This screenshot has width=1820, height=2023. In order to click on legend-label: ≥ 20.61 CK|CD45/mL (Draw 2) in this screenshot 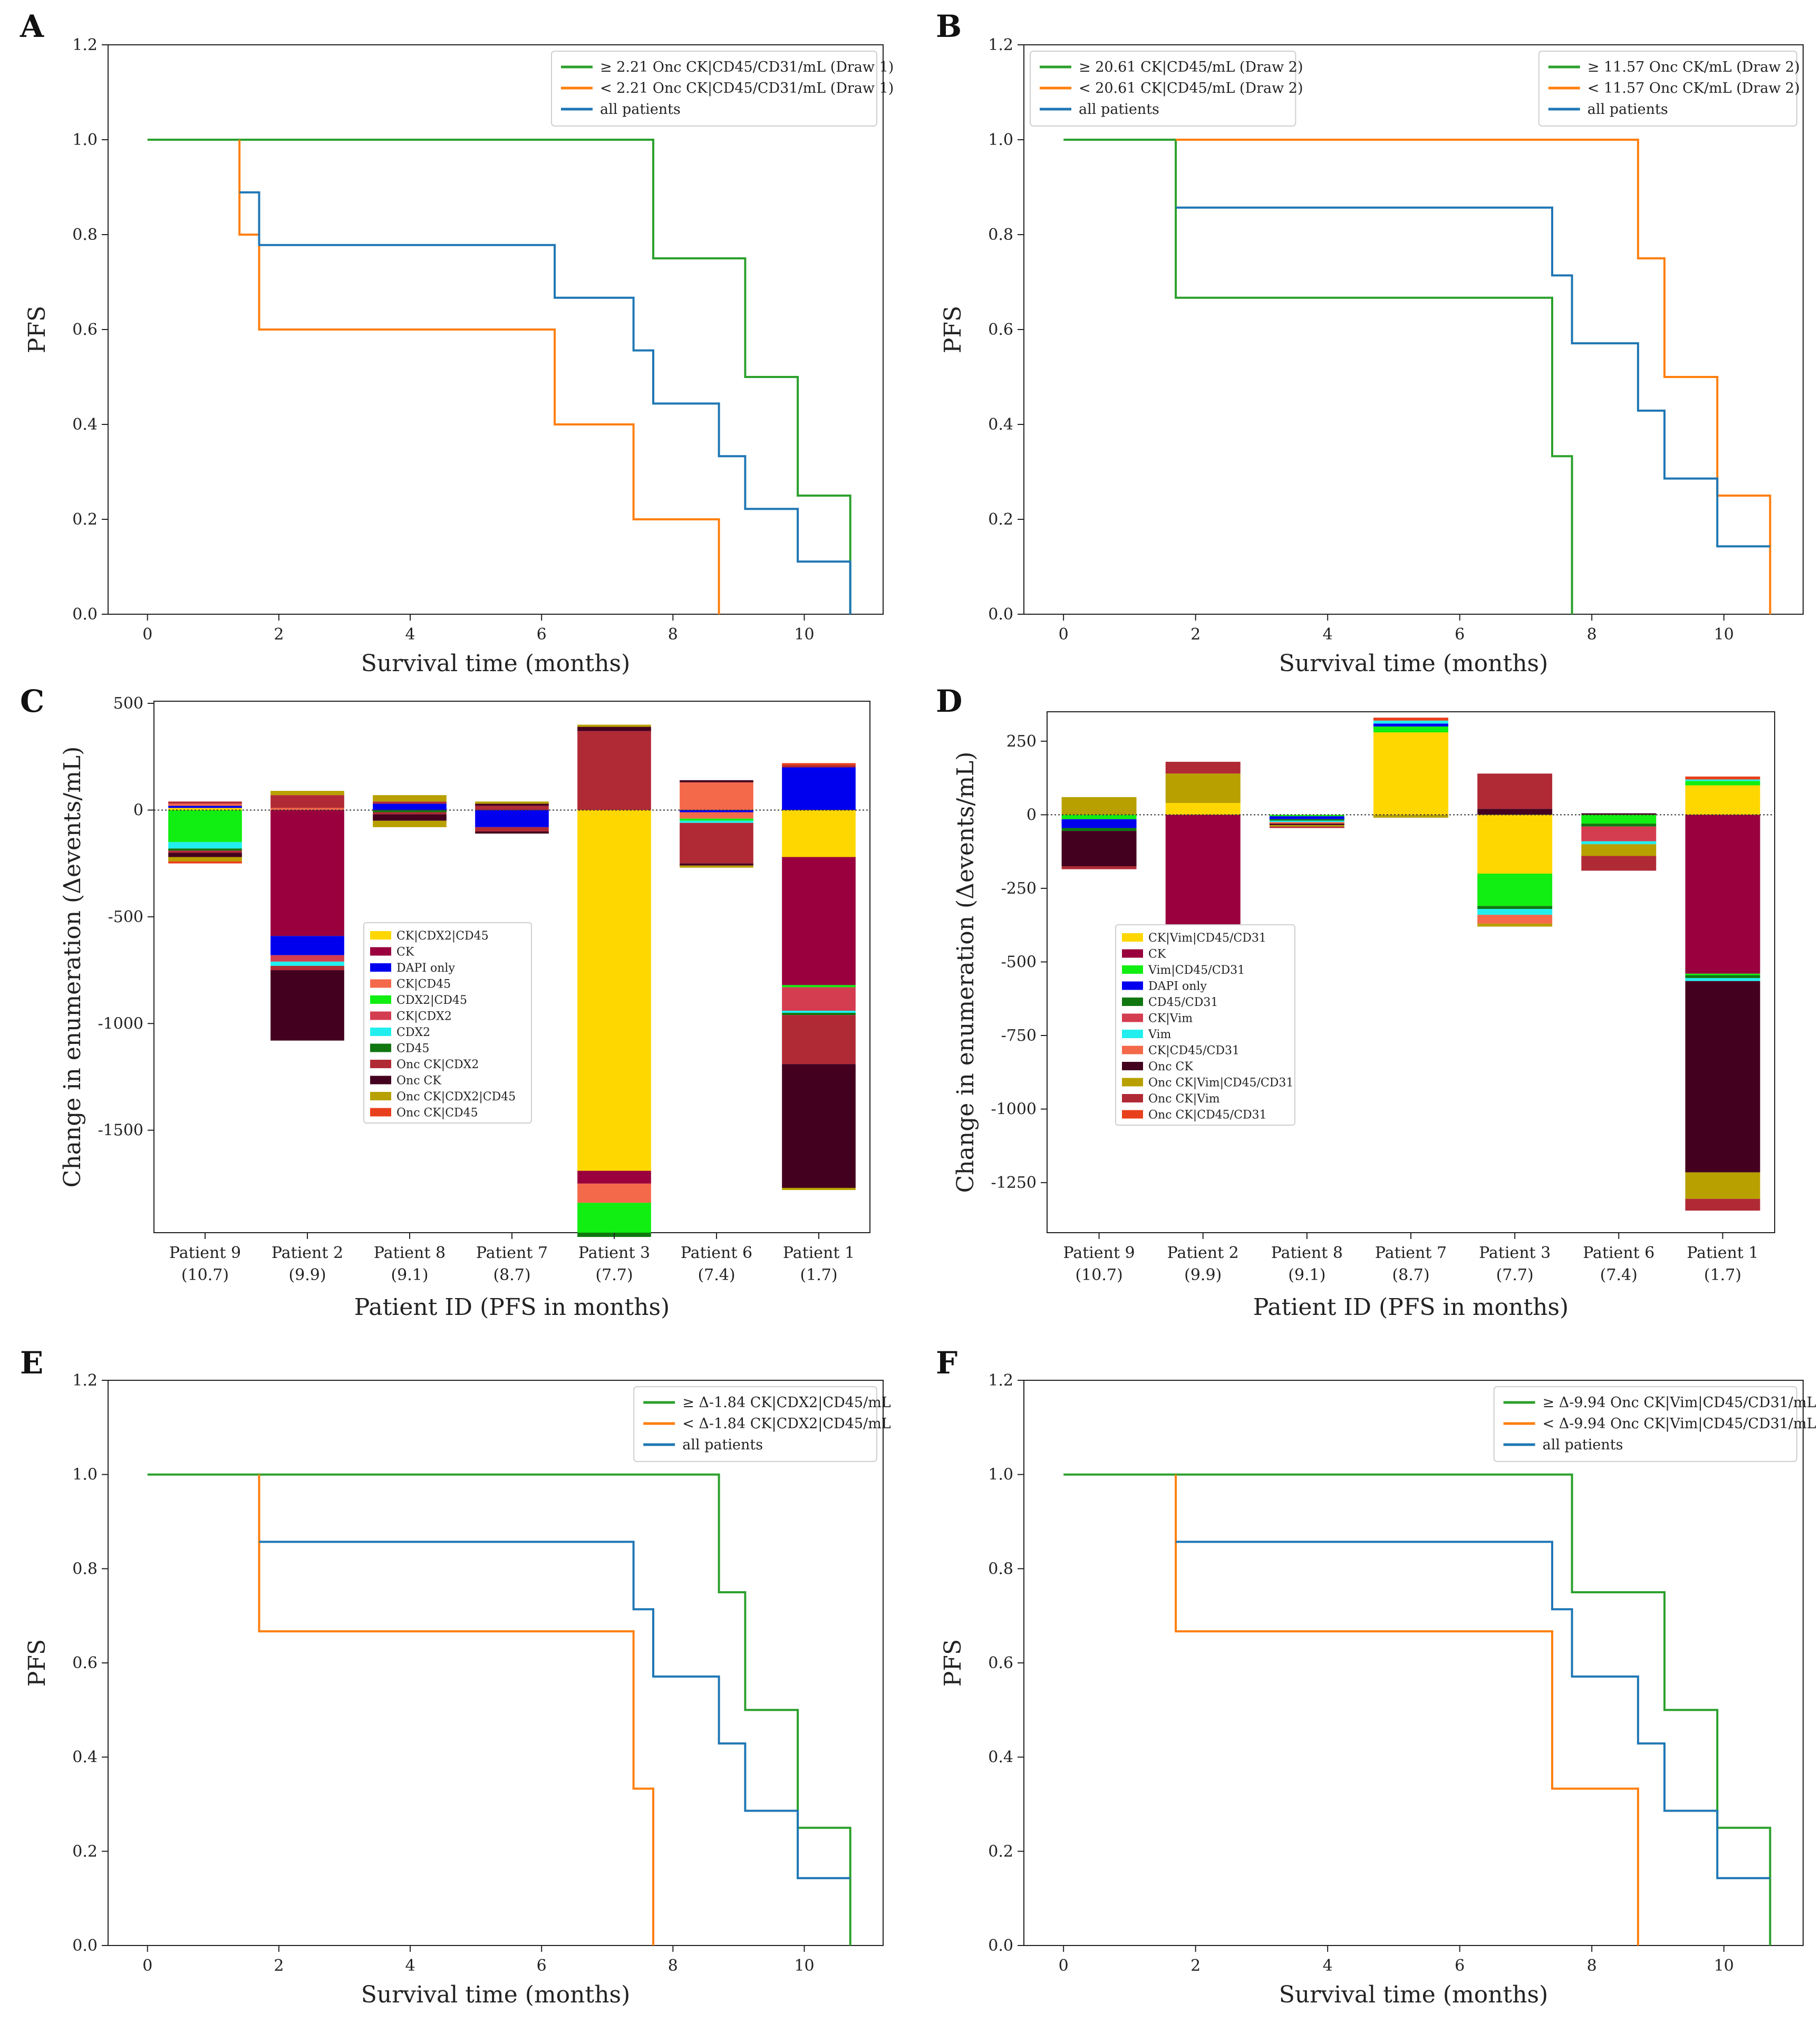, I will do `click(1191, 67)`.